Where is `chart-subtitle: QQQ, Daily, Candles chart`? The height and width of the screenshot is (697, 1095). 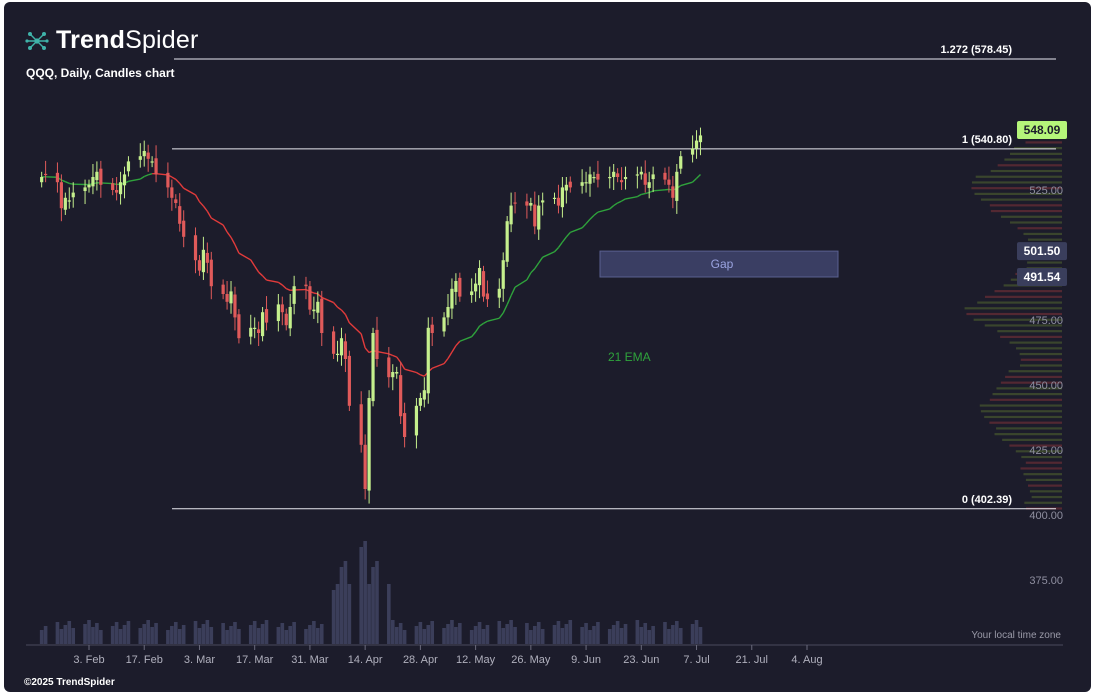
chart-subtitle: QQQ, Daily, Candles chart is located at coordinates (100, 73).